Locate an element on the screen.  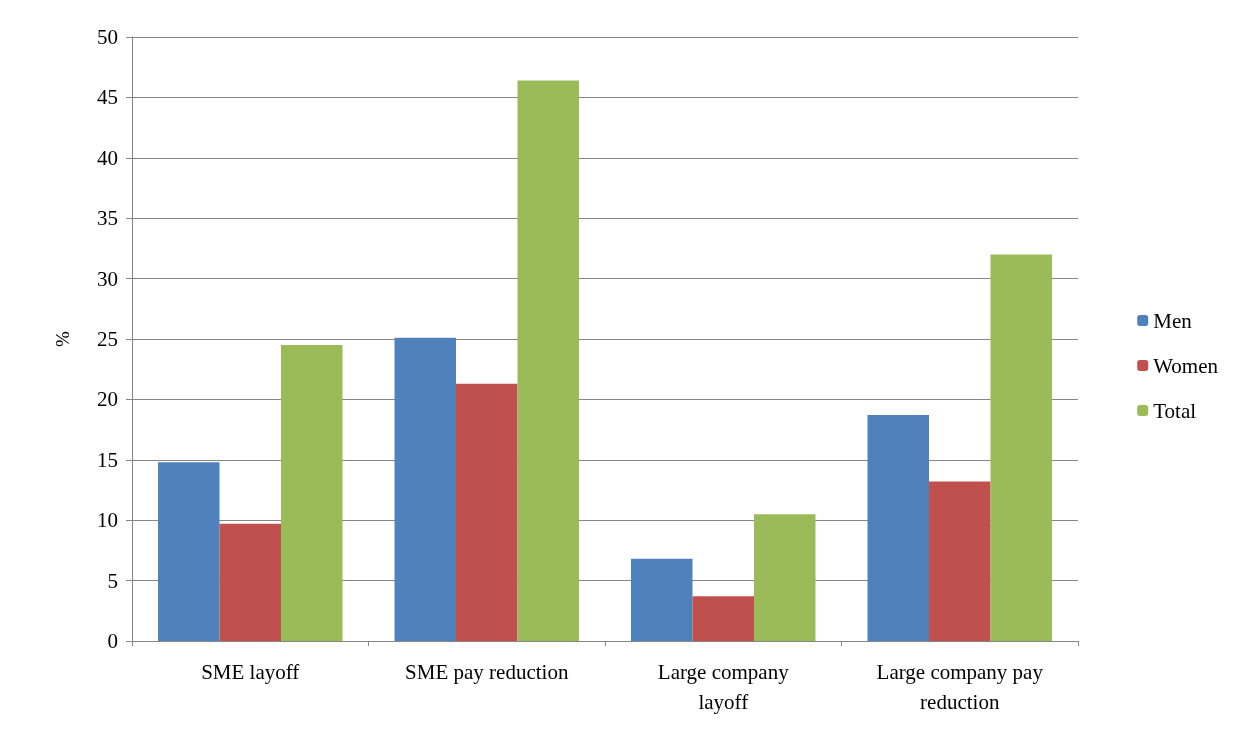
legend-label: Total is located at coordinates (1175, 410).